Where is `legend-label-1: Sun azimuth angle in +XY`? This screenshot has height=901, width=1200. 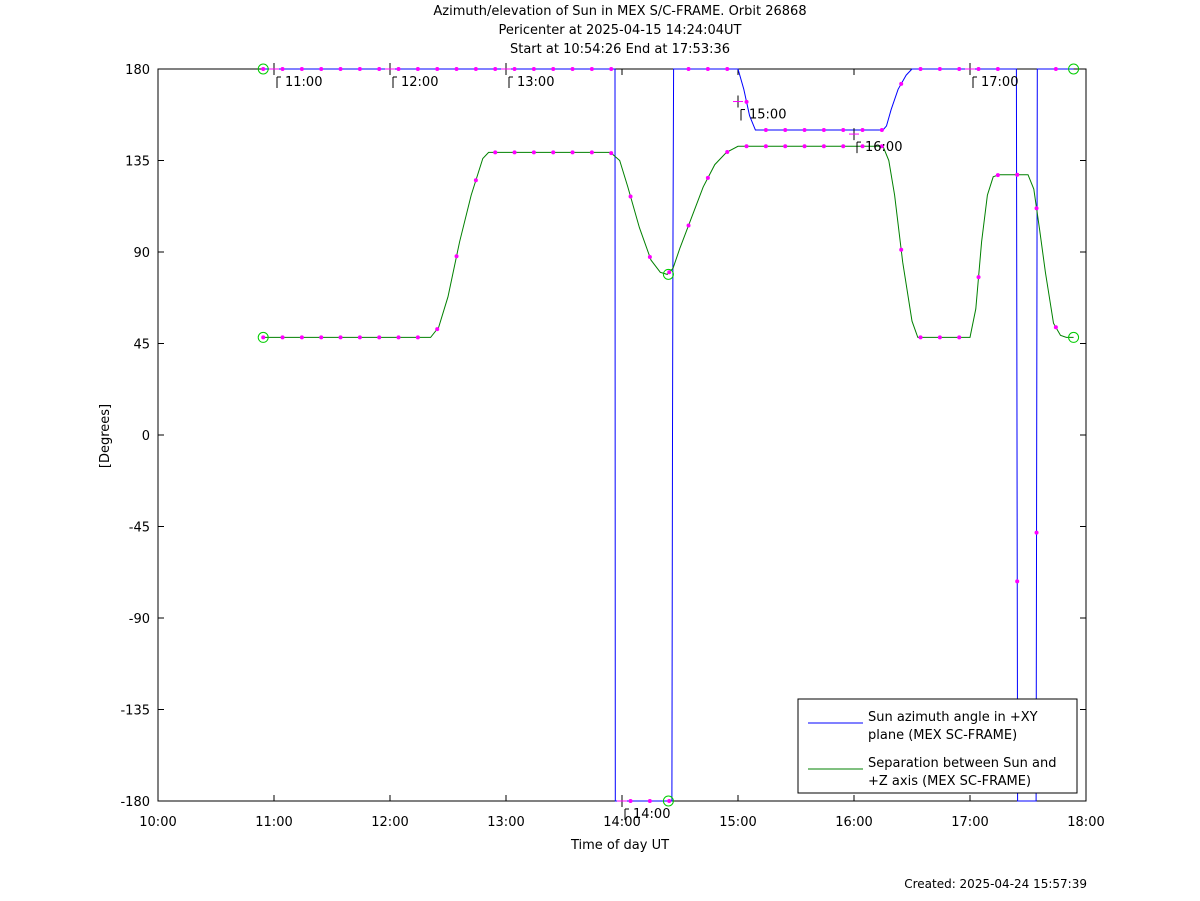 legend-label-1: Sun azimuth angle in +XY is located at coordinates (953, 717).